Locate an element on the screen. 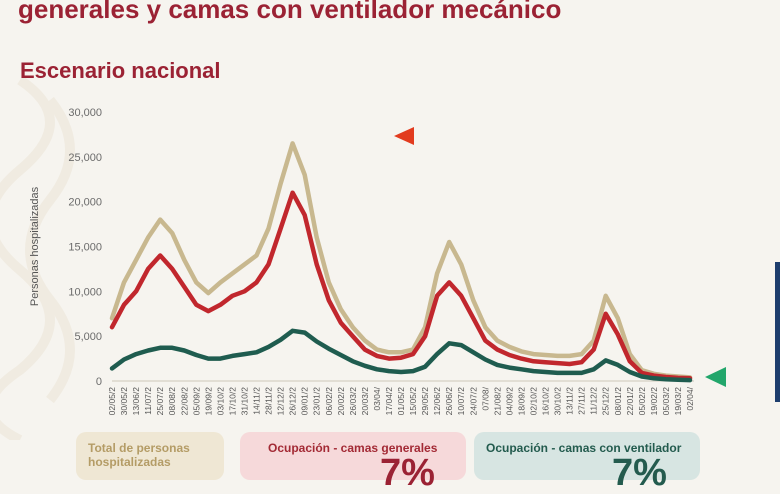  x-tick-label: 12/12/2 is located at coordinates (281, 401).